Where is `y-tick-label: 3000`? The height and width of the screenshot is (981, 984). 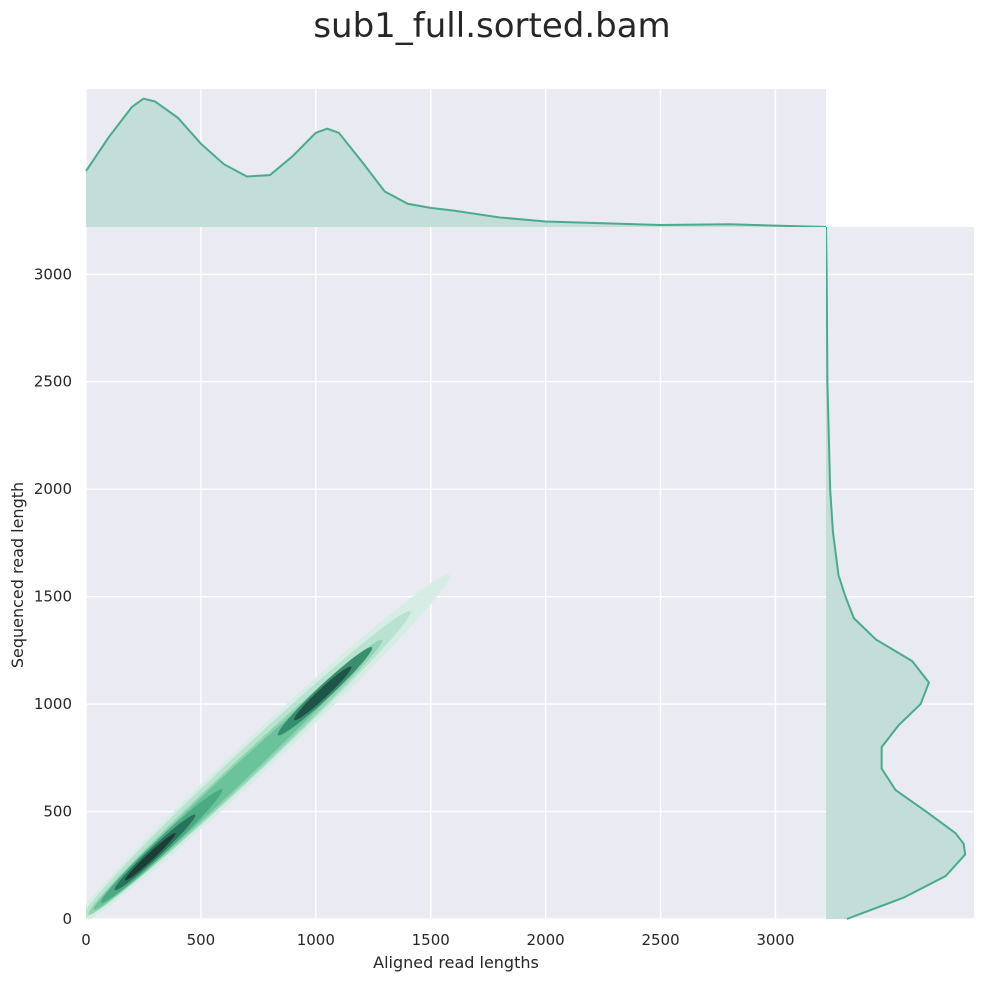
y-tick-label: 3000 is located at coordinates (53, 274).